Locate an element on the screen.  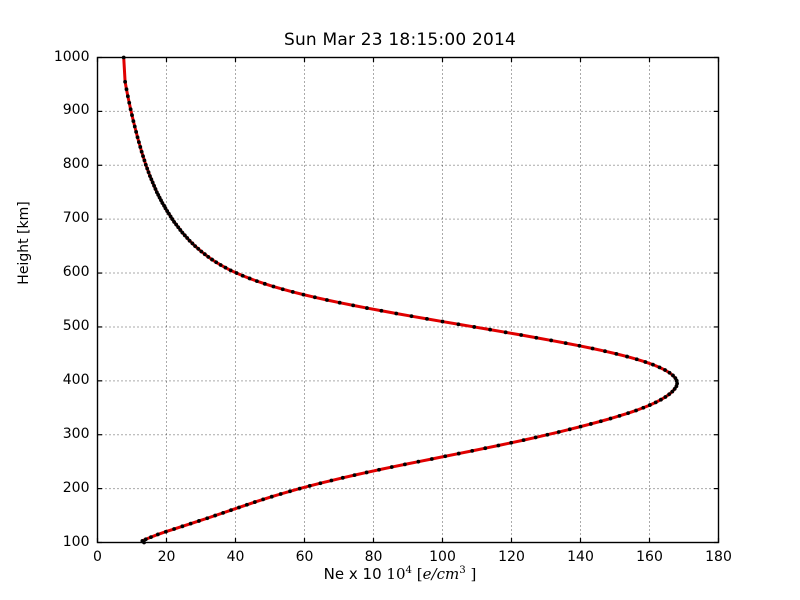
x-axis-label-exponent: 4 is located at coordinates (408, 570).